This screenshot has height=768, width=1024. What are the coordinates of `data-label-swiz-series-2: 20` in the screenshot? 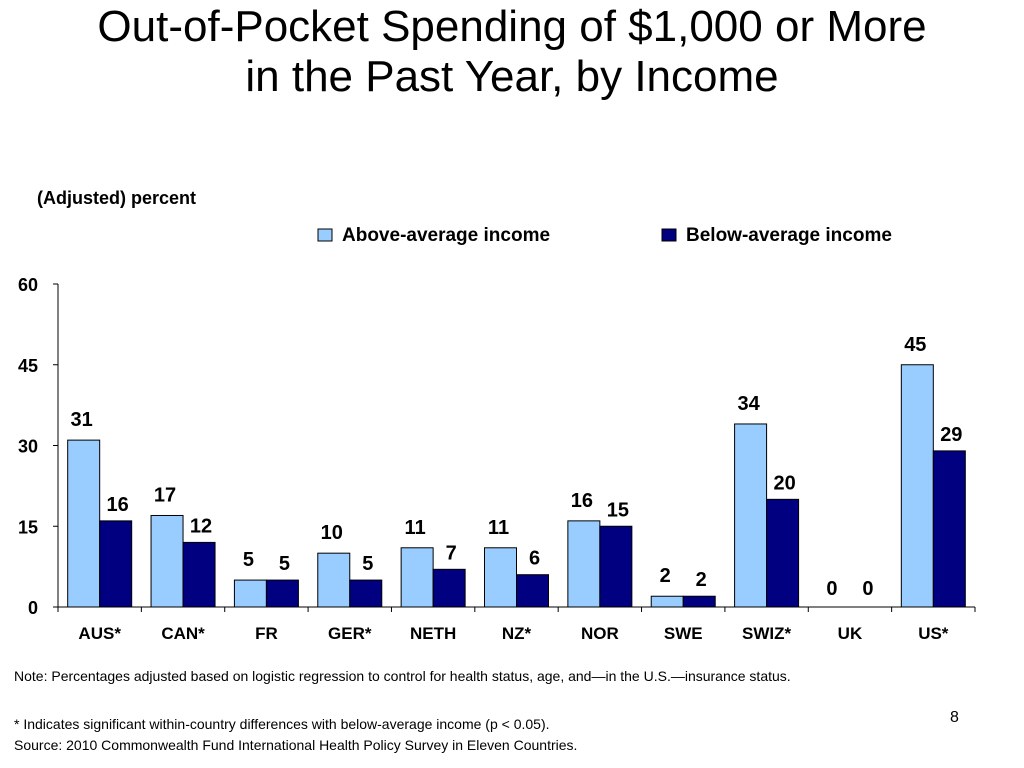 It's located at (784, 483).